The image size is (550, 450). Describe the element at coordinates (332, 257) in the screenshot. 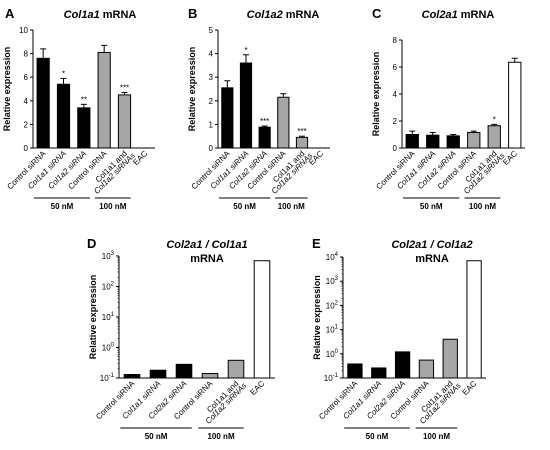

I see `y-tick-label: 10⁴` at that location.